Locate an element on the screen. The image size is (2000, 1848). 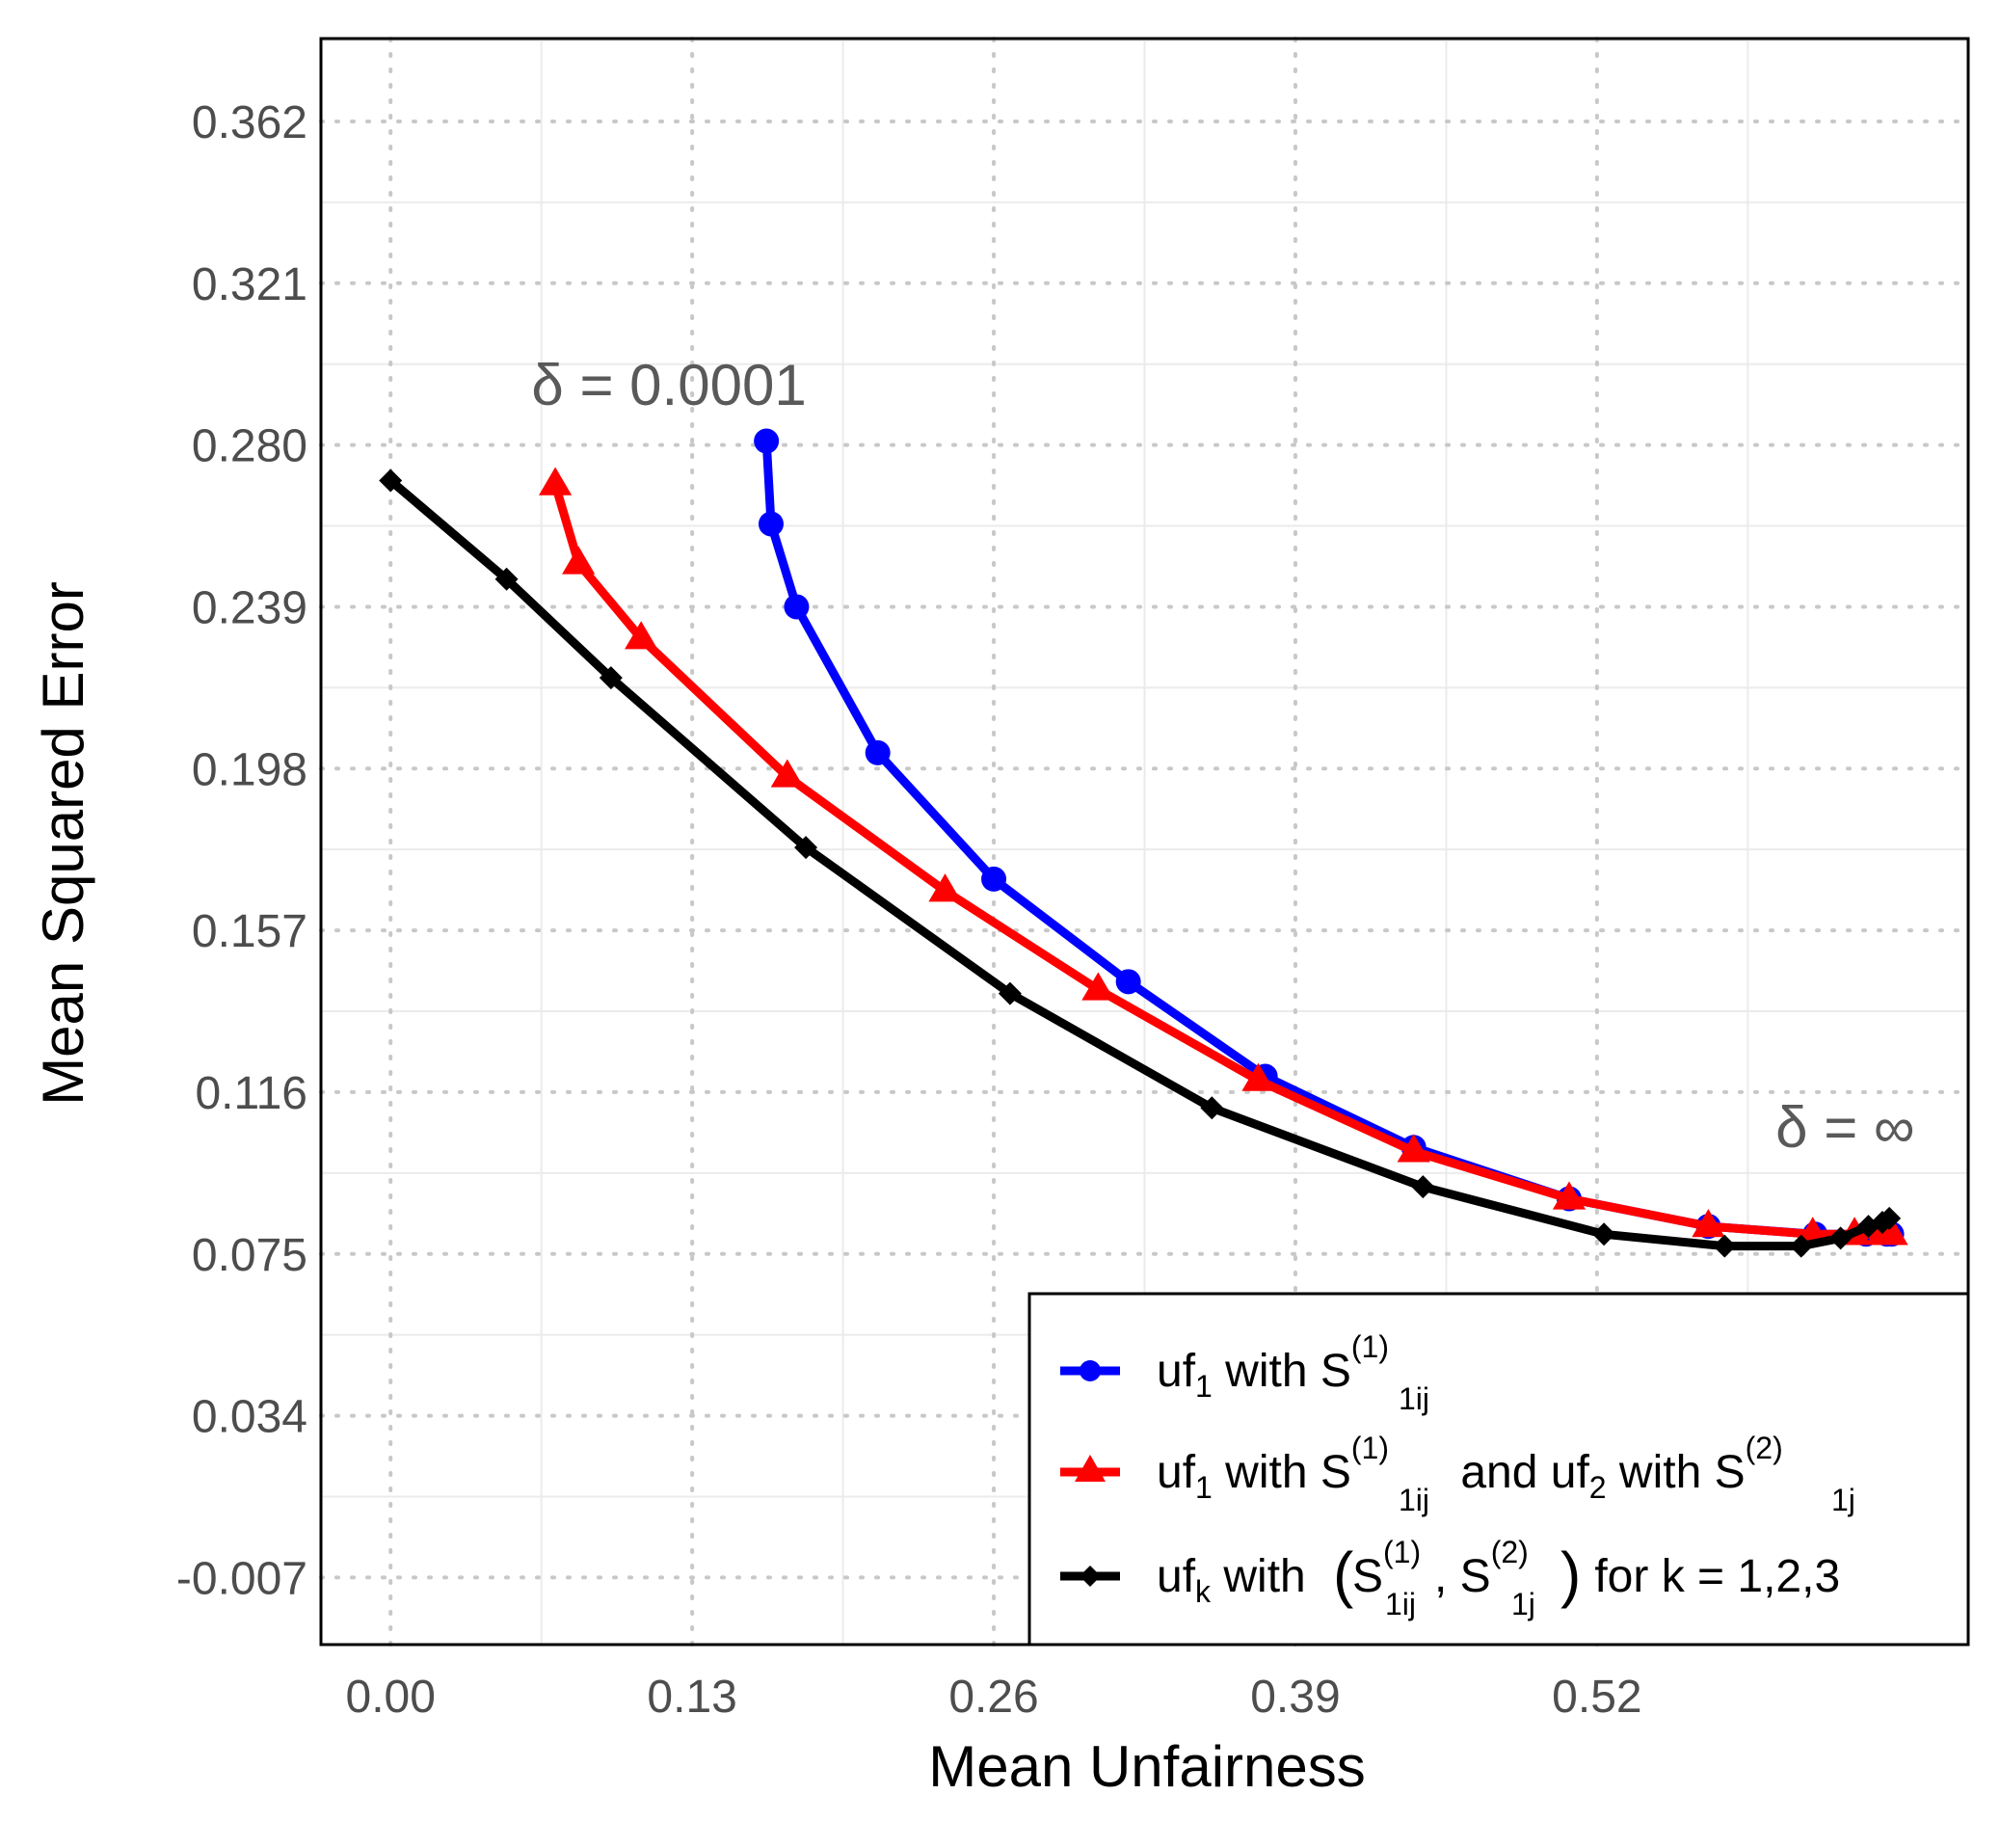
y-tick-label: 0.280 is located at coordinates (250, 447).